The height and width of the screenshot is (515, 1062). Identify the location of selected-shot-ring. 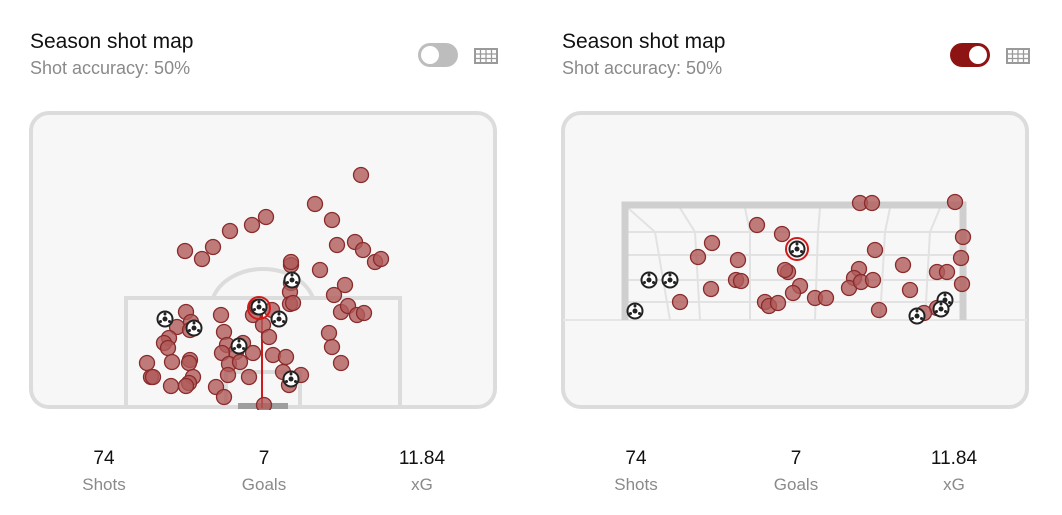
(797, 249).